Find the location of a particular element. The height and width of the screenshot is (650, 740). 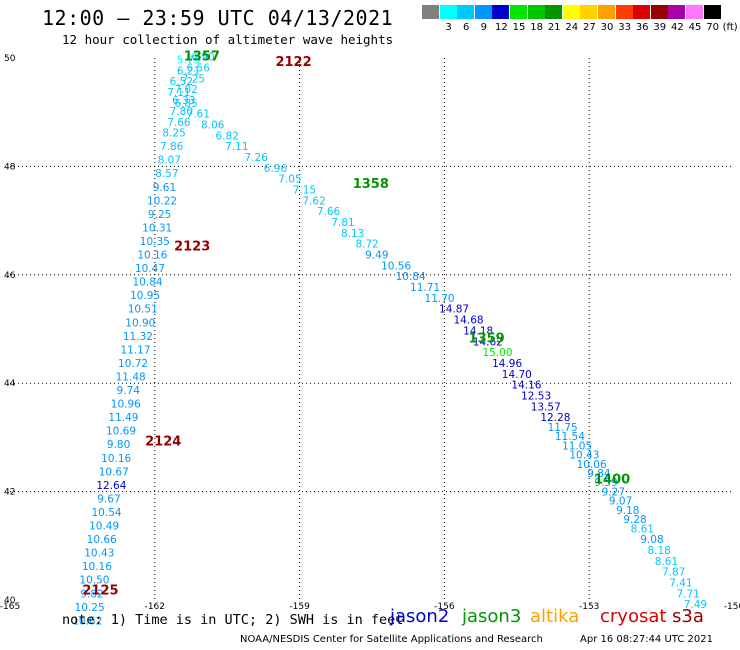

wave-height-value: 8.07 is located at coordinates (169, 161).